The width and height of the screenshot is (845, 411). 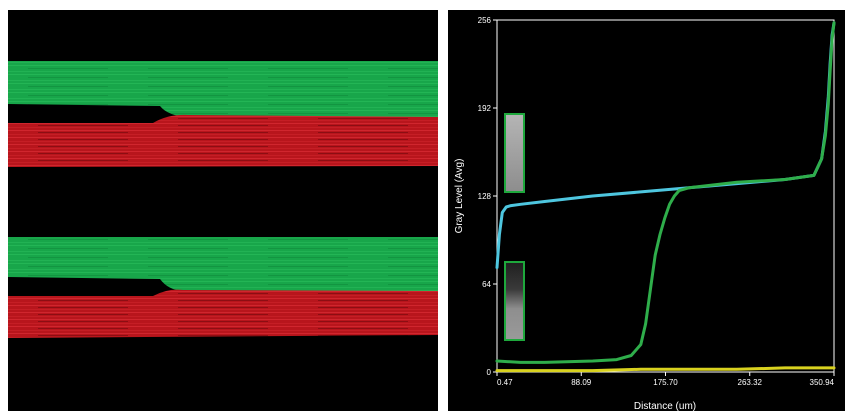 What do you see at coordinates (505, 382) in the screenshot?
I see `x-tick-label: 0.47` at bounding box center [505, 382].